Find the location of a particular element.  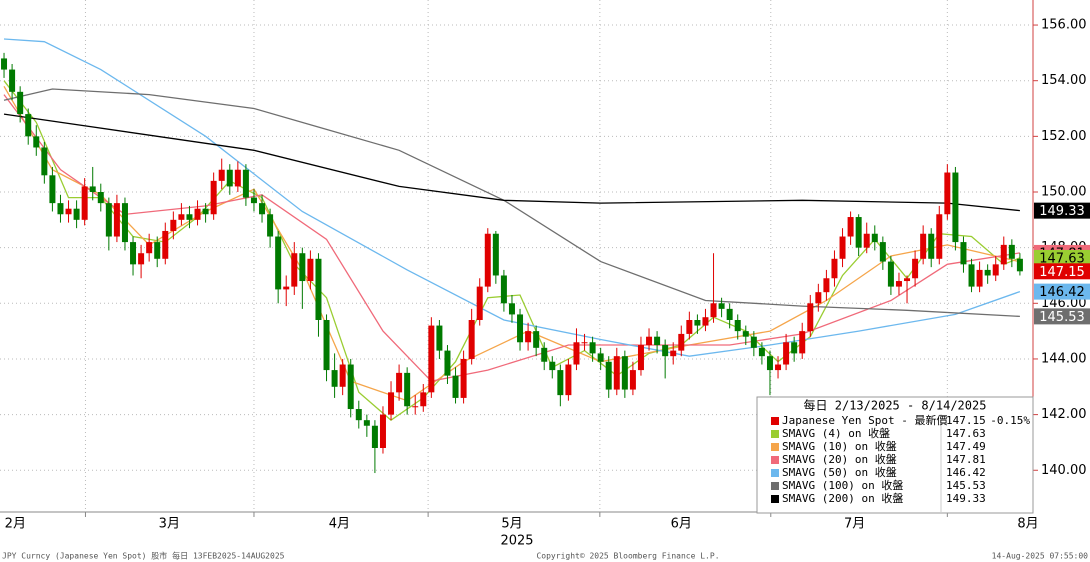

value-tag-label: 147.63 is located at coordinates (1062, 258).